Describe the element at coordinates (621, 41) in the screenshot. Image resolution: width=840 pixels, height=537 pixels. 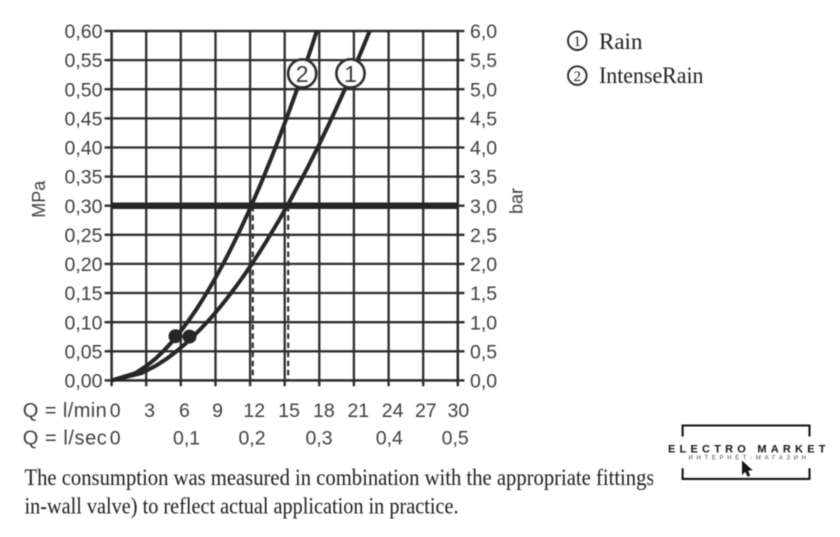
I see `svg-text: Rain` at that location.